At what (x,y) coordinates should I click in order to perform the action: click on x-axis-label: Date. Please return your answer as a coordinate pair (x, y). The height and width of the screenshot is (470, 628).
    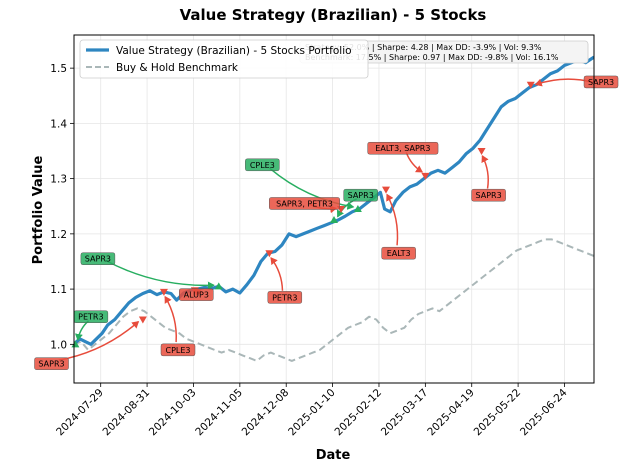
    Looking at the image, I should click on (333, 455).